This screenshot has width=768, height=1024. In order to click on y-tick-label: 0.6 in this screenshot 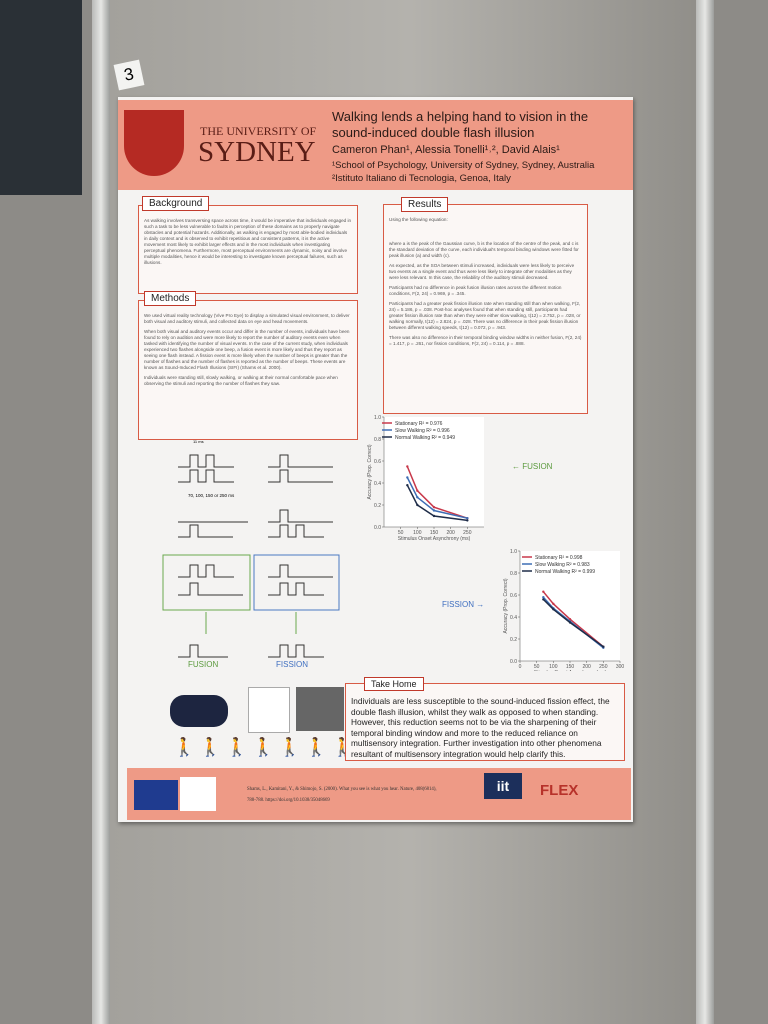, I will do `click(513, 596)`.